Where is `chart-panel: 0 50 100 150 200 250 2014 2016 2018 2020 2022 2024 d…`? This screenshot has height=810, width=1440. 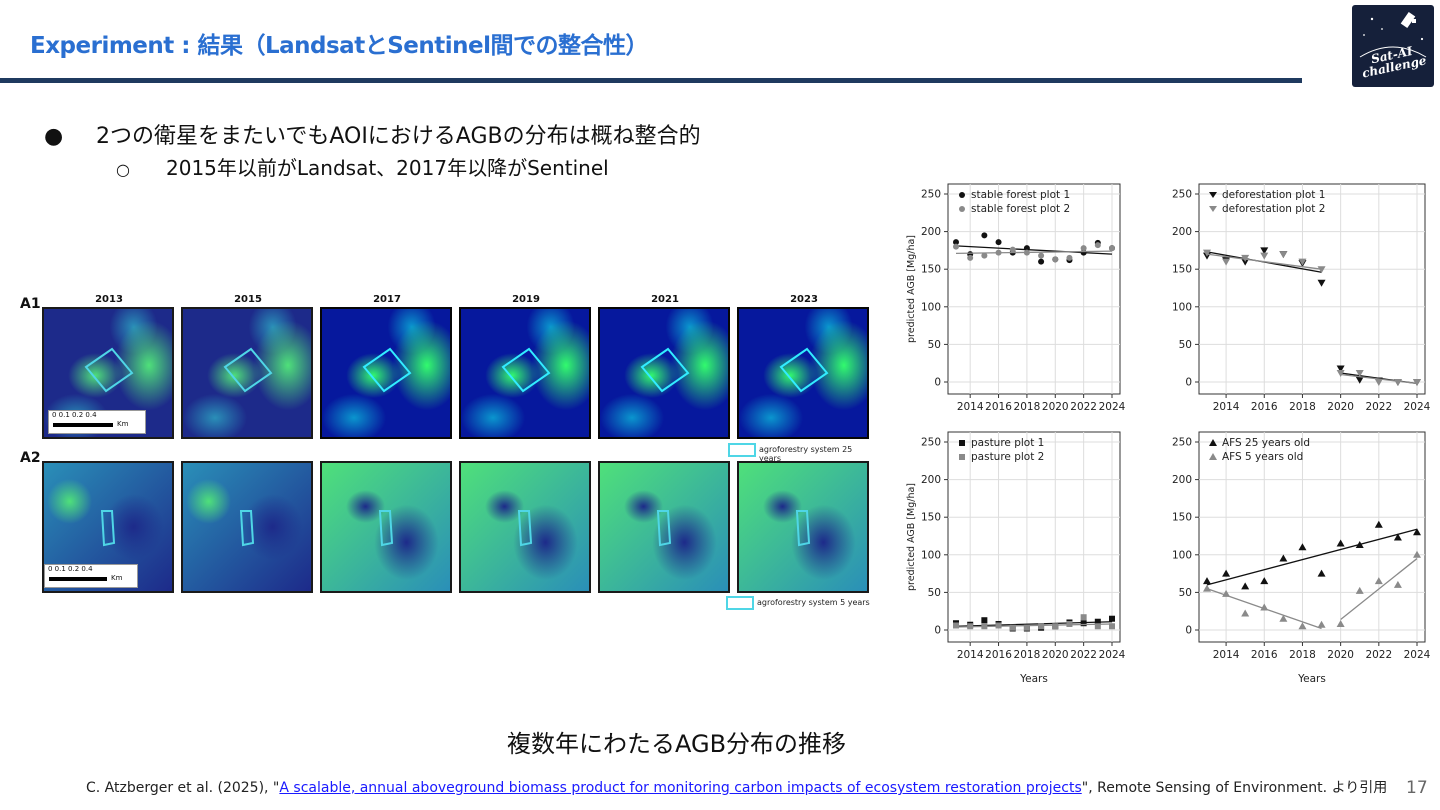
chart-panel: 0 50 100 150 200 250 2014 2016 2018 2020 2022 2024 d… is located at coordinates (1301, 298).